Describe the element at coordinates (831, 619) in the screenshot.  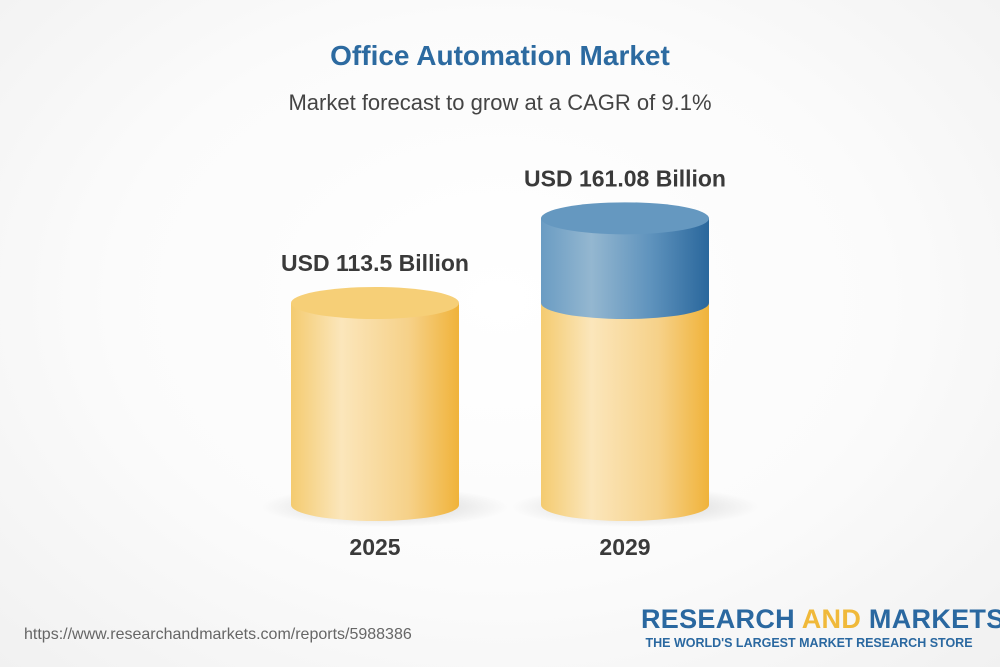
I see `logo-text-and: AND` at that location.